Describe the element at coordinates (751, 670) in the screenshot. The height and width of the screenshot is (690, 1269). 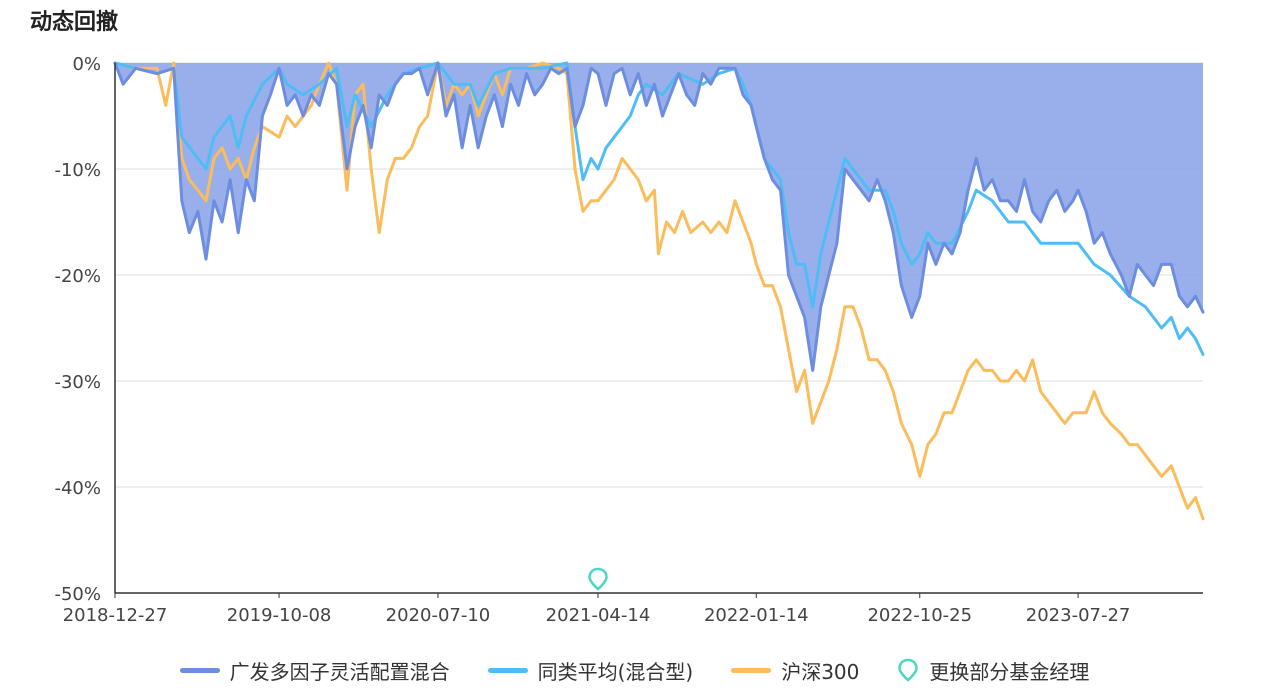
I see `legend-swatch-csi300` at that location.